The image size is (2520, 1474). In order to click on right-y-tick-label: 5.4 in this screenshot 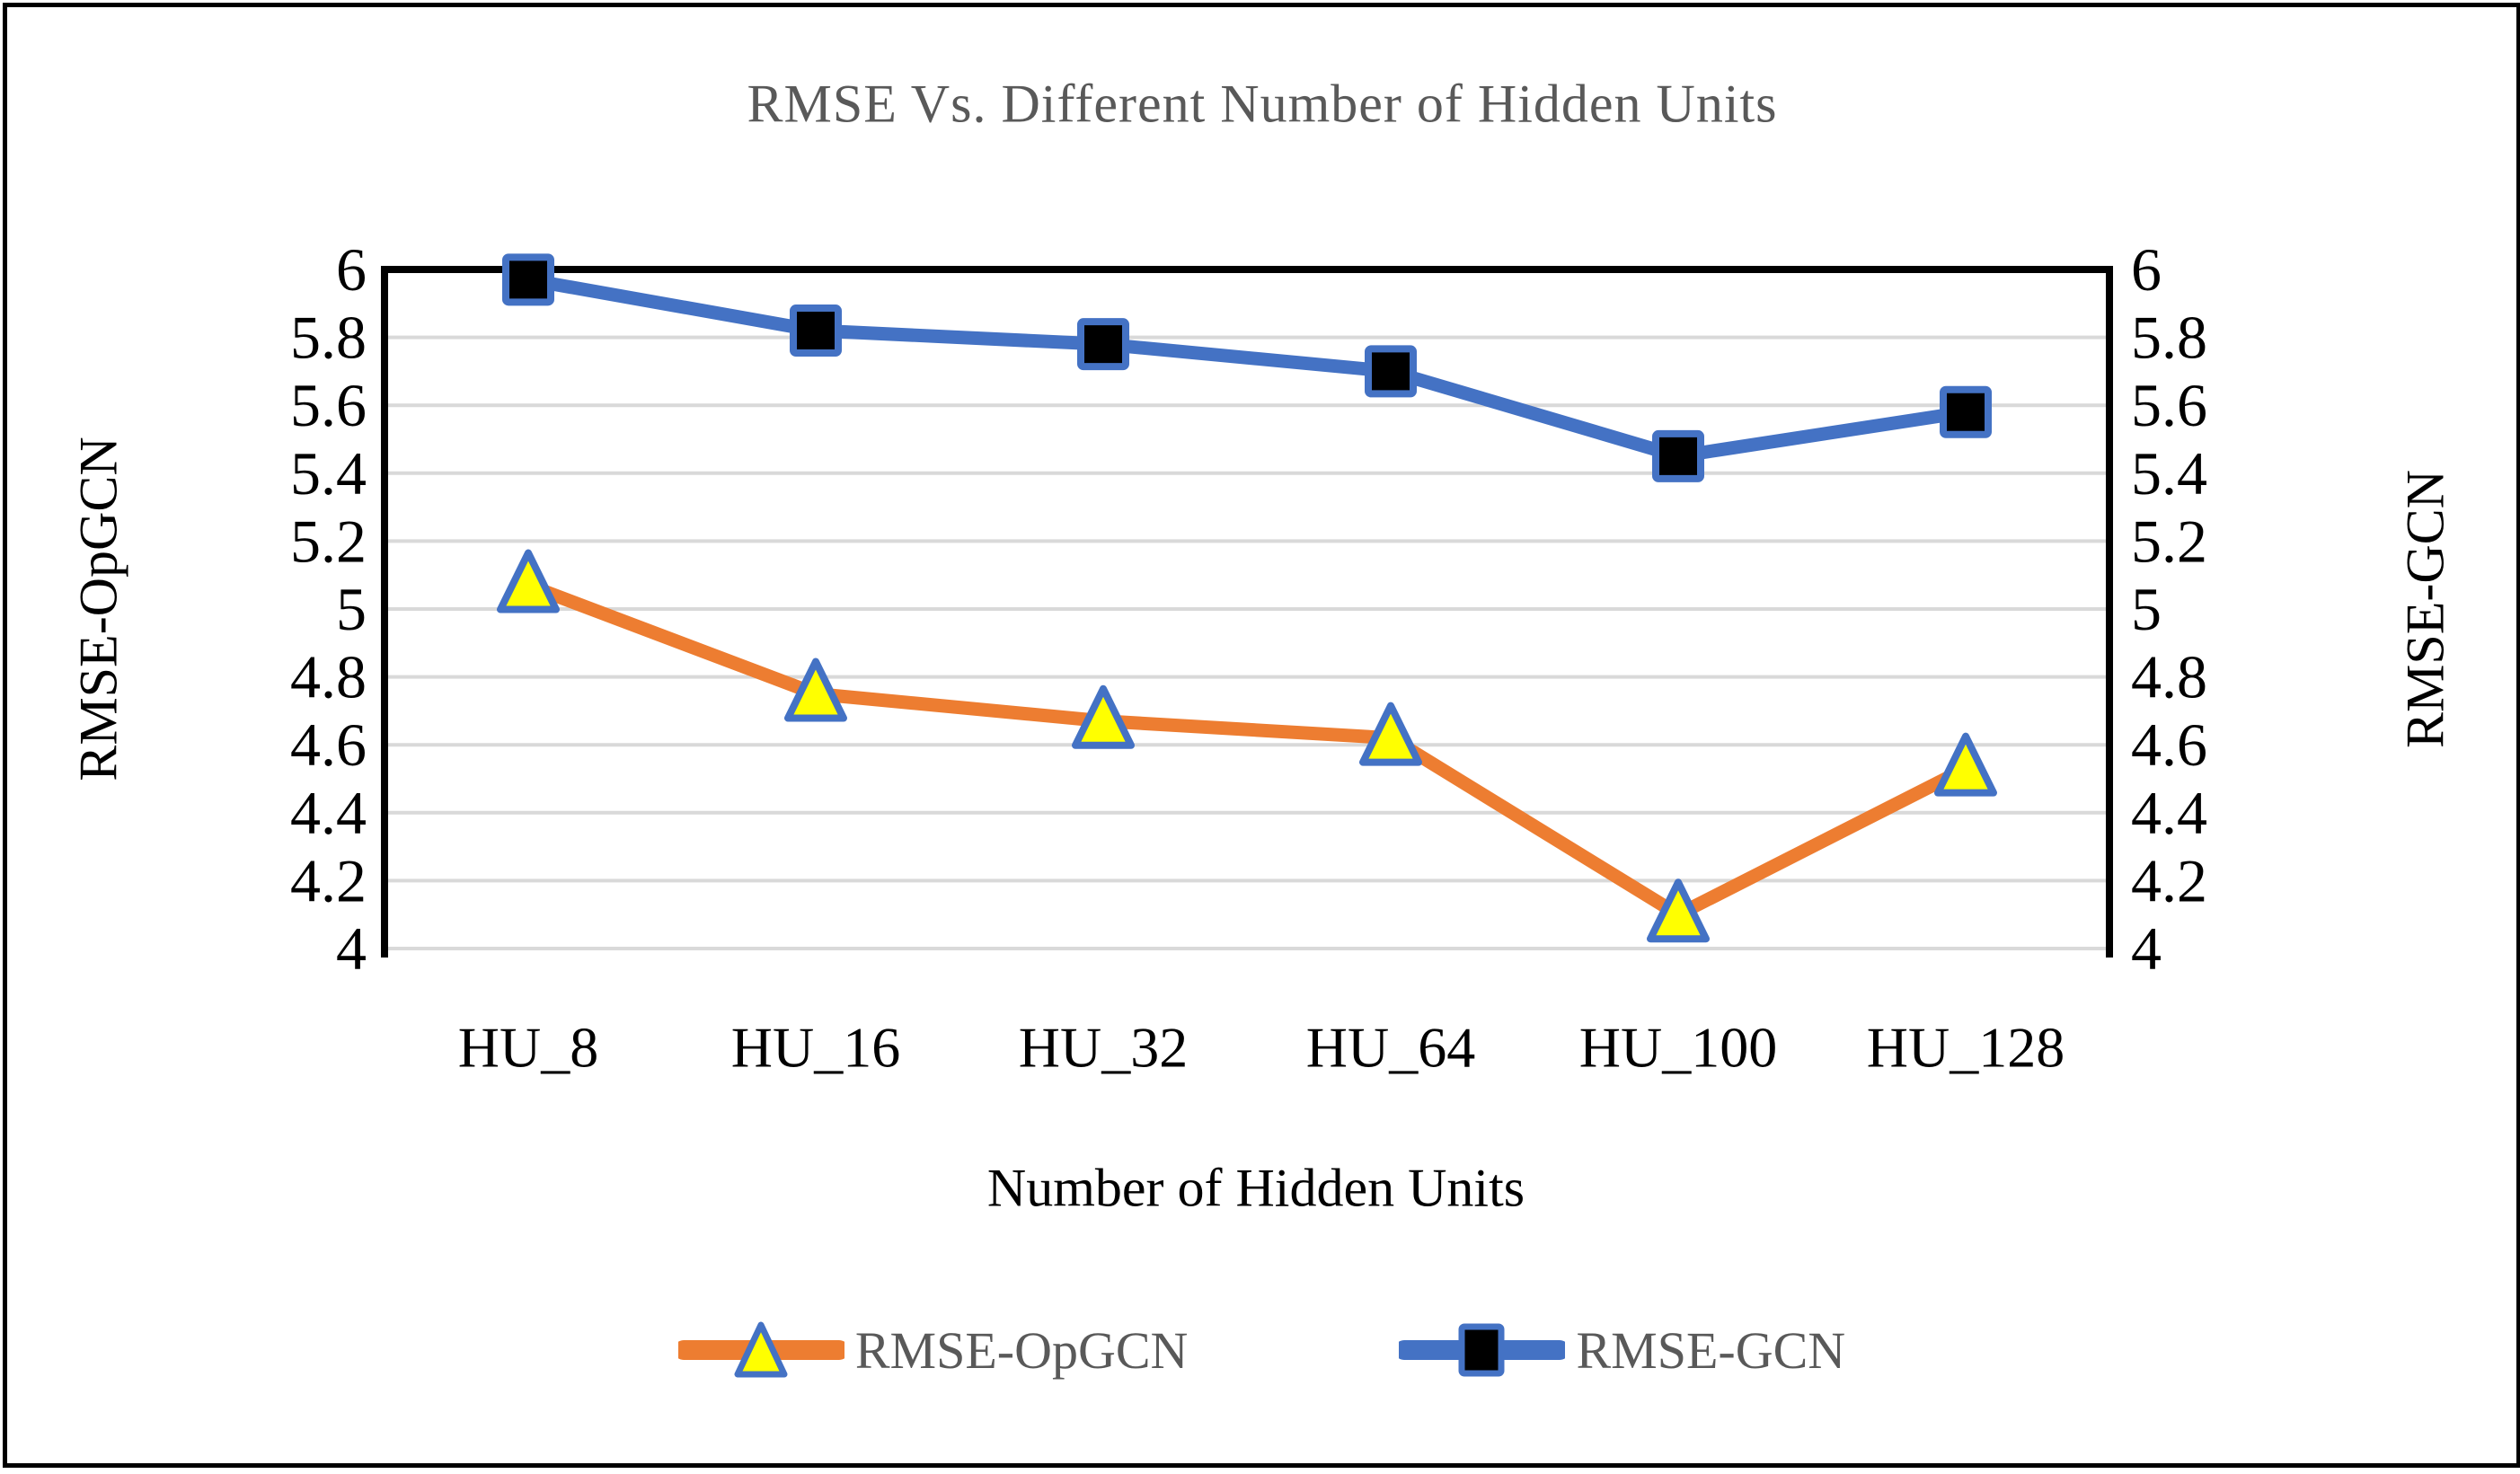, I will do `click(2169, 474)`.